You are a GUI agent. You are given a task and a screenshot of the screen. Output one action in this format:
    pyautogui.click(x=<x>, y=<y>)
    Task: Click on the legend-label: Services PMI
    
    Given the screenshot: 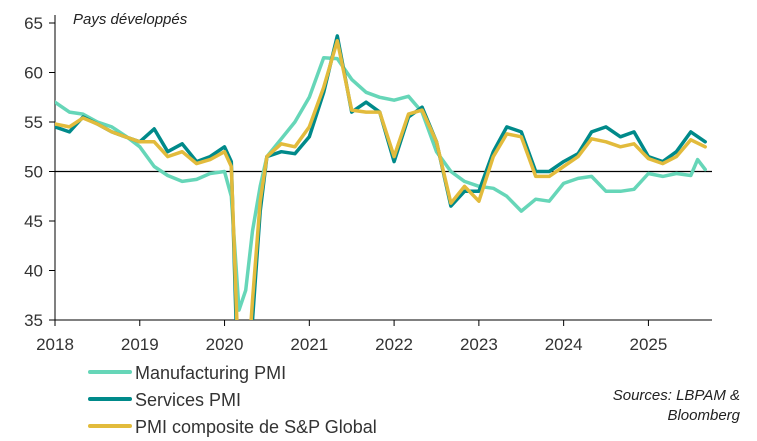 What is the action you would take?
    pyautogui.click(x=188, y=400)
    